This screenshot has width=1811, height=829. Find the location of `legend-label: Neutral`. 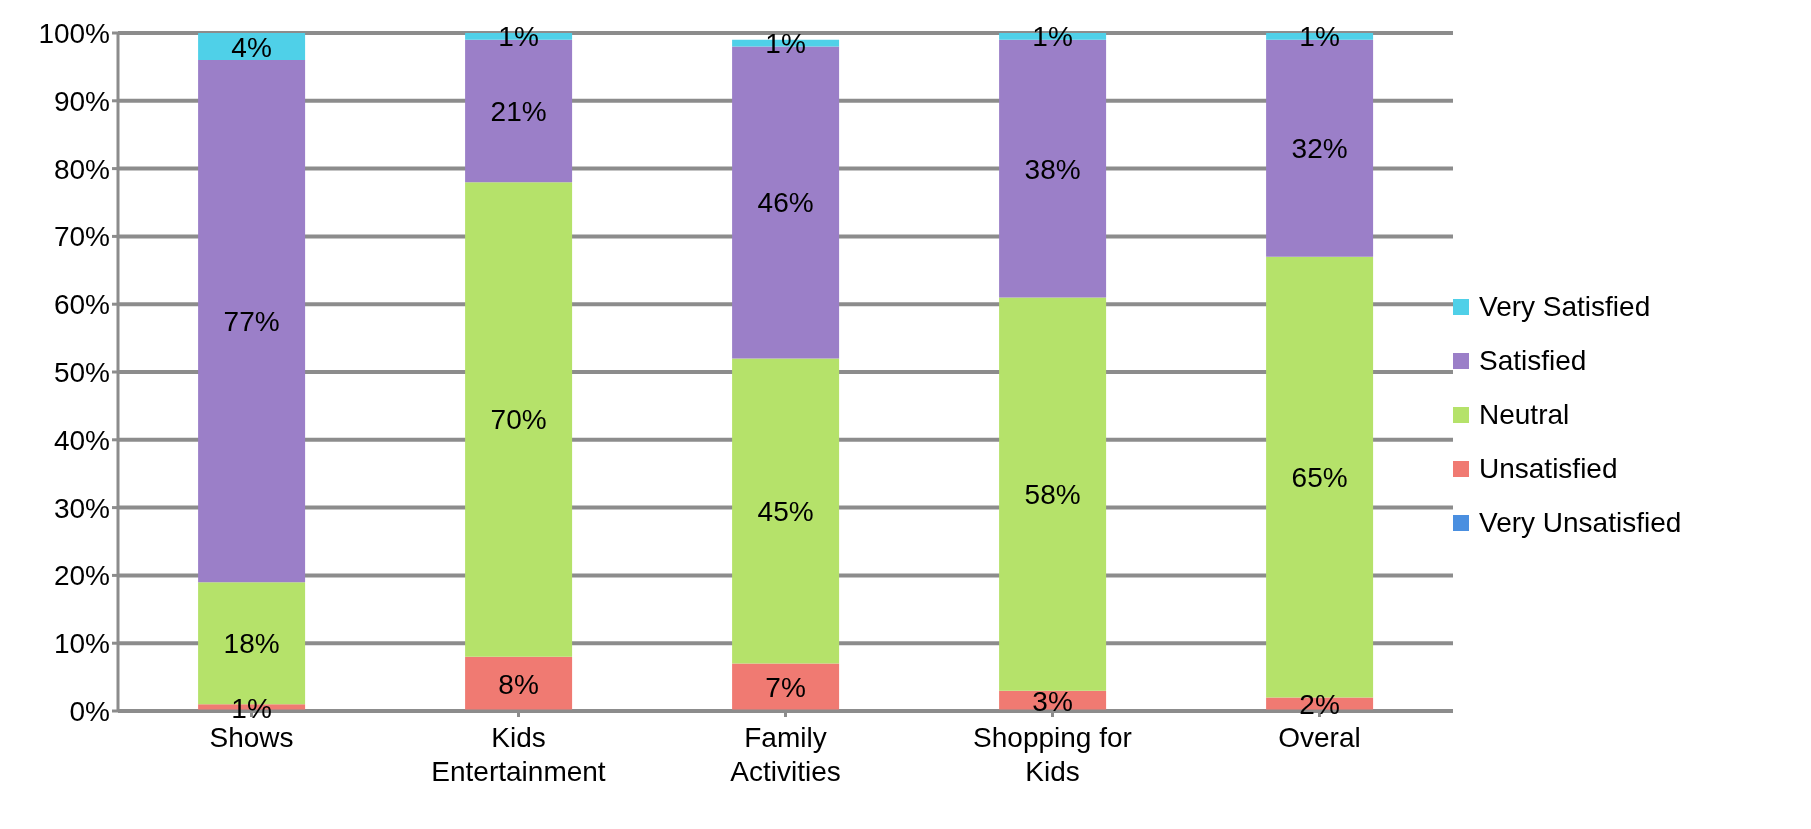

legend-label: Neutral is located at coordinates (1524, 414).